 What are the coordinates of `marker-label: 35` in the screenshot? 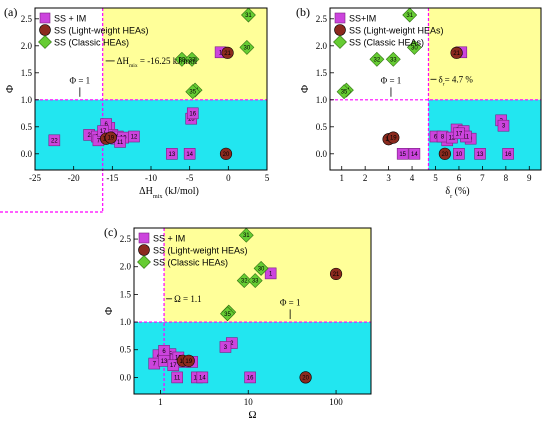 It's located at (192, 93).